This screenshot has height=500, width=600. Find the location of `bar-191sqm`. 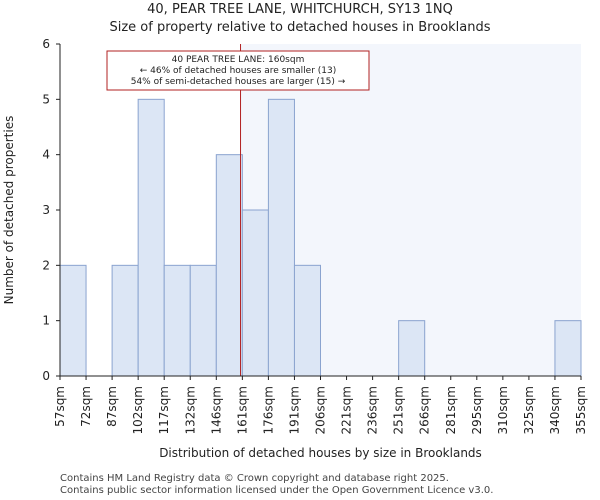

bar-191sqm is located at coordinates (307, 320).